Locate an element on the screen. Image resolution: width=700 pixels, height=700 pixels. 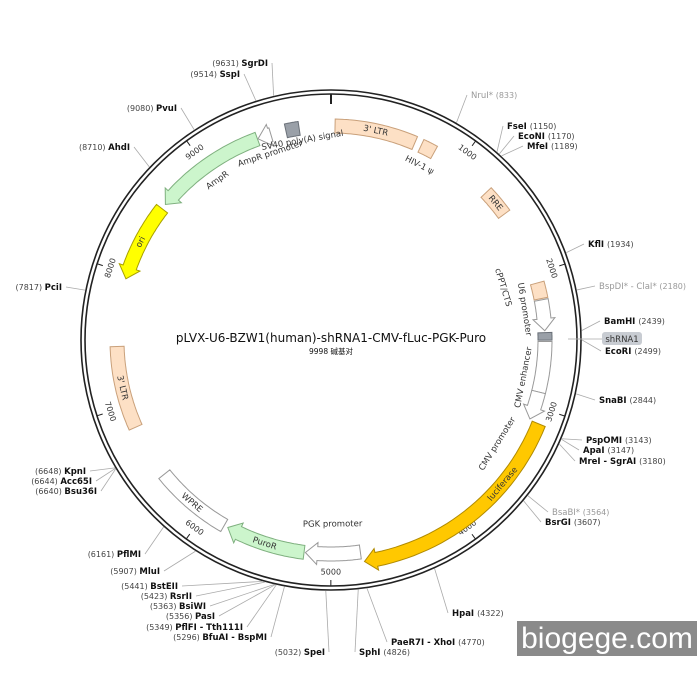
site-bspdi-clai-: BspDI* - ClaI* (2180) is located at coordinates (631, 287).